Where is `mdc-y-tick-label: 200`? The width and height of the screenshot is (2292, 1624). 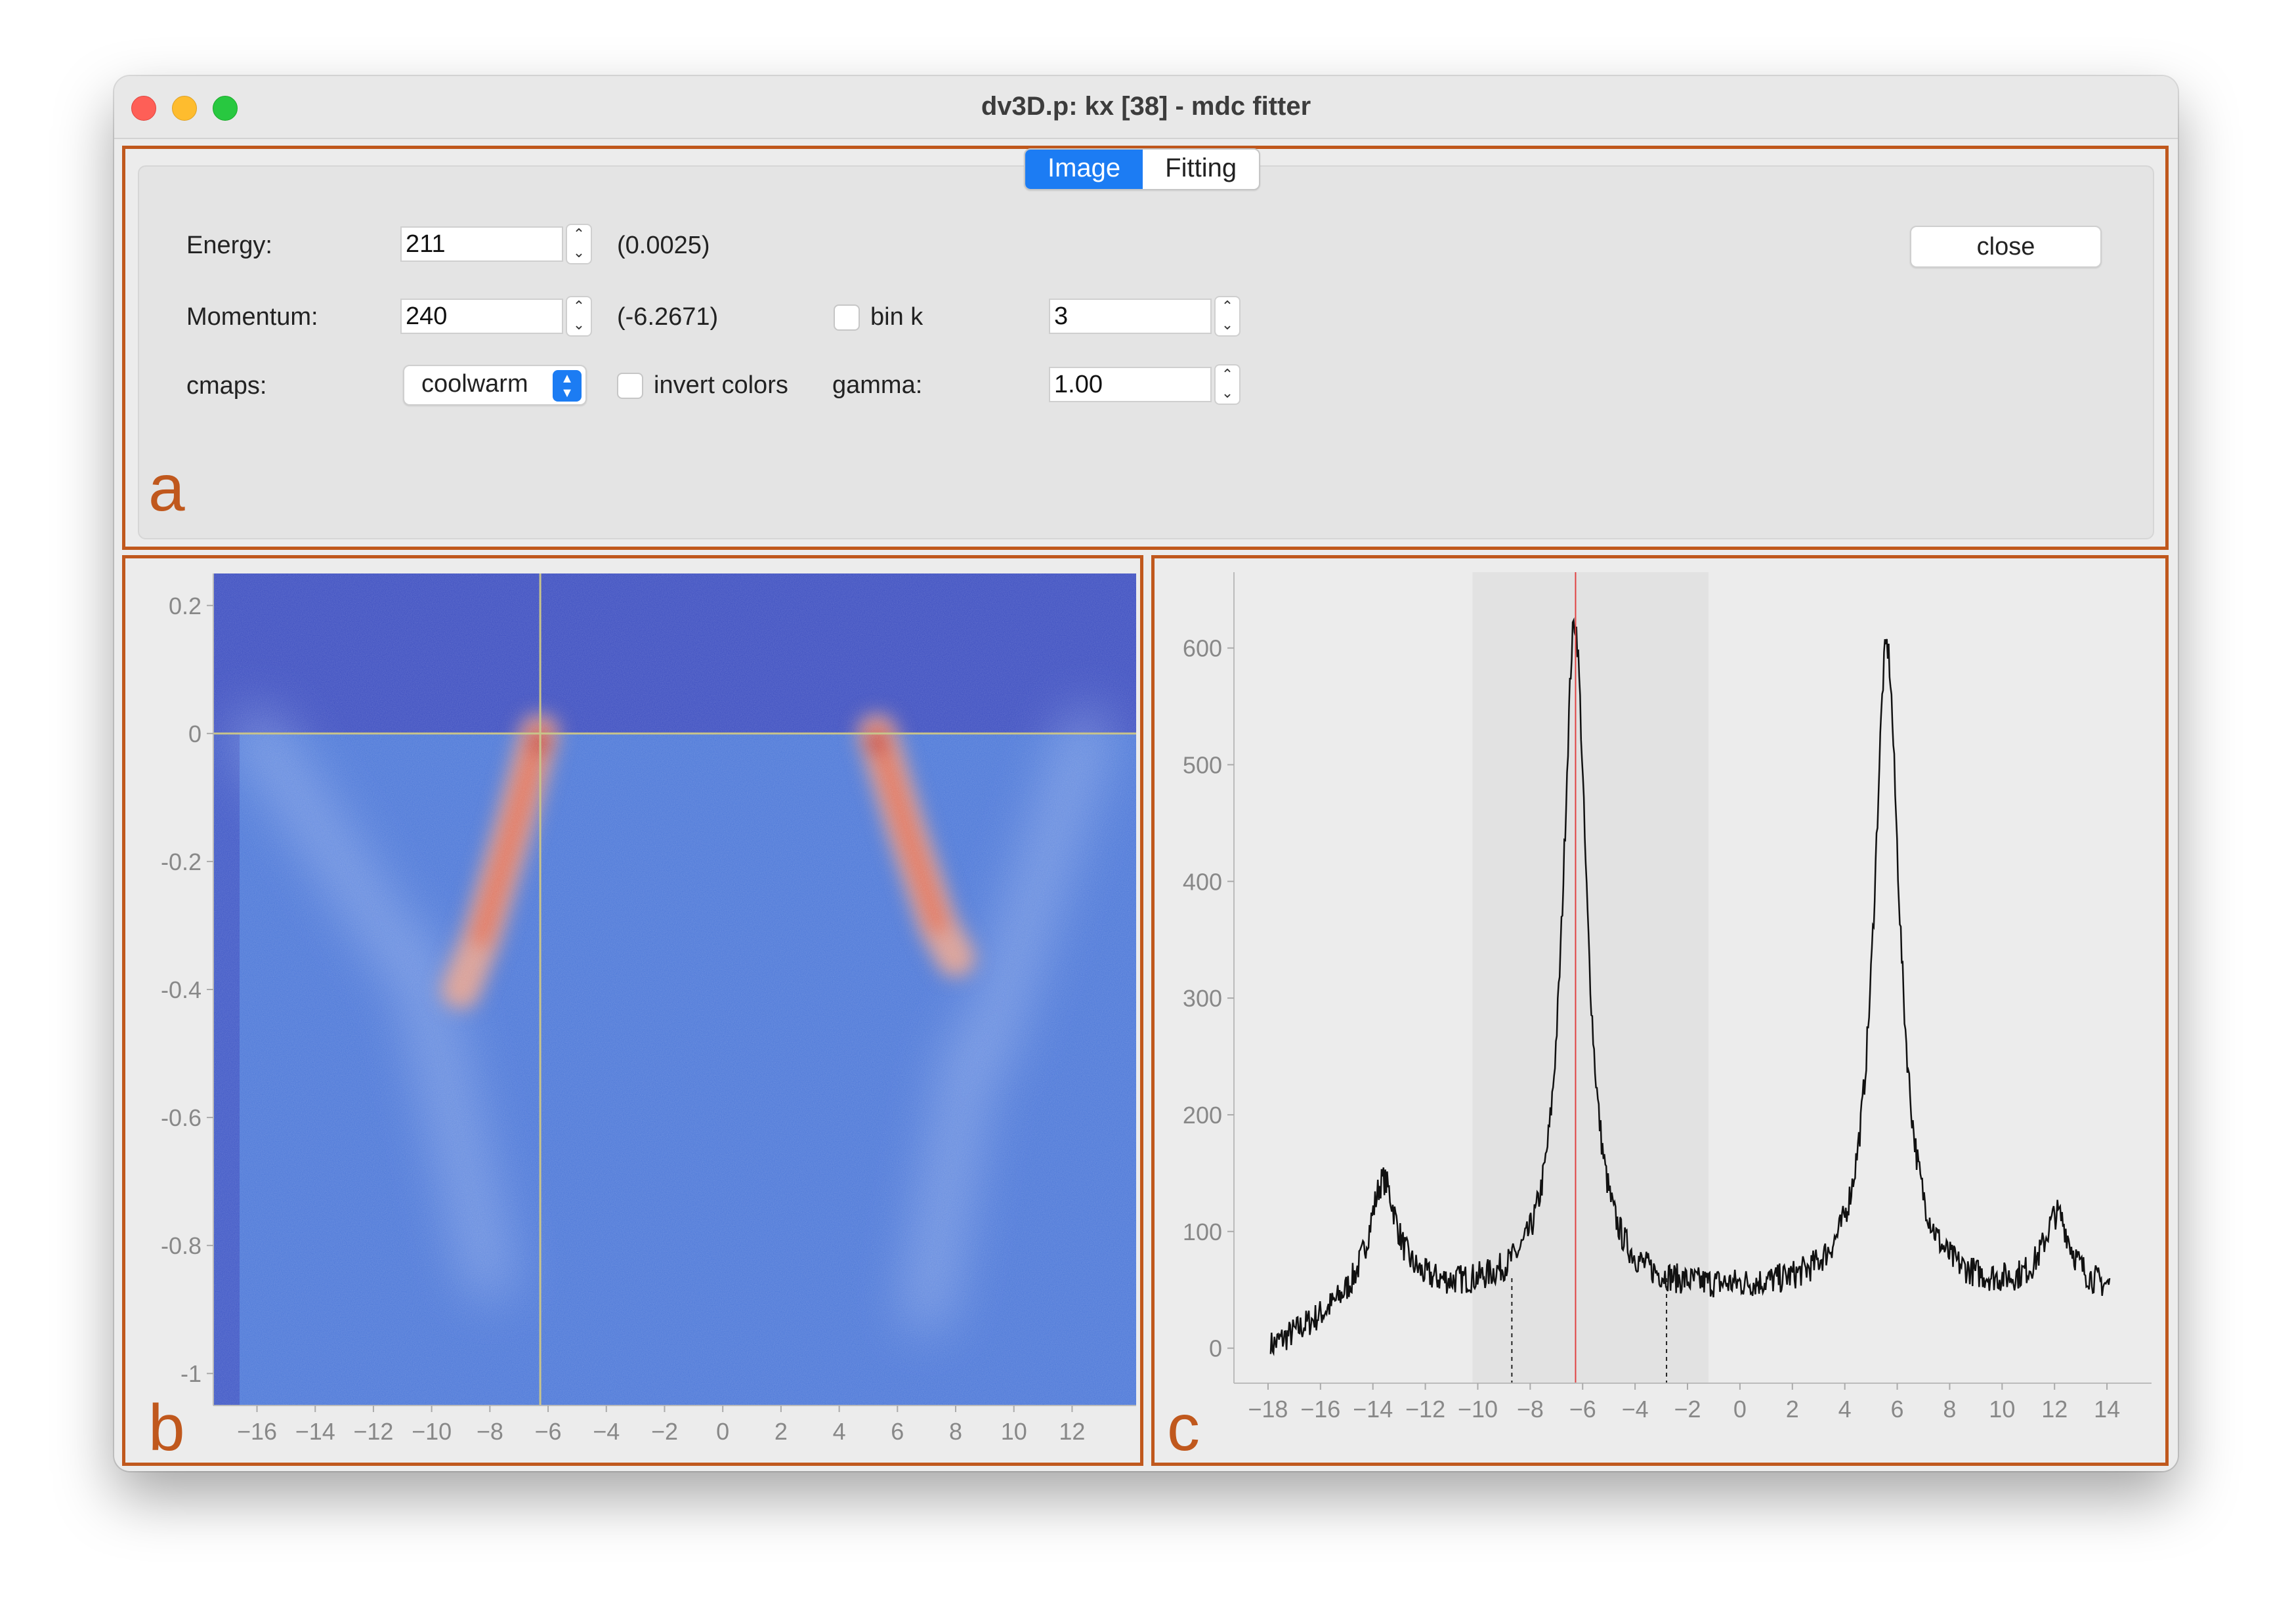
mdc-y-tick-label: 200 is located at coordinates (1202, 1116).